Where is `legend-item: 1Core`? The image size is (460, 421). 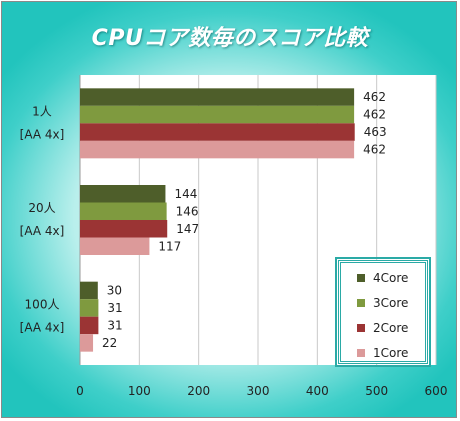
legend-item: 1Core is located at coordinates (382, 353).